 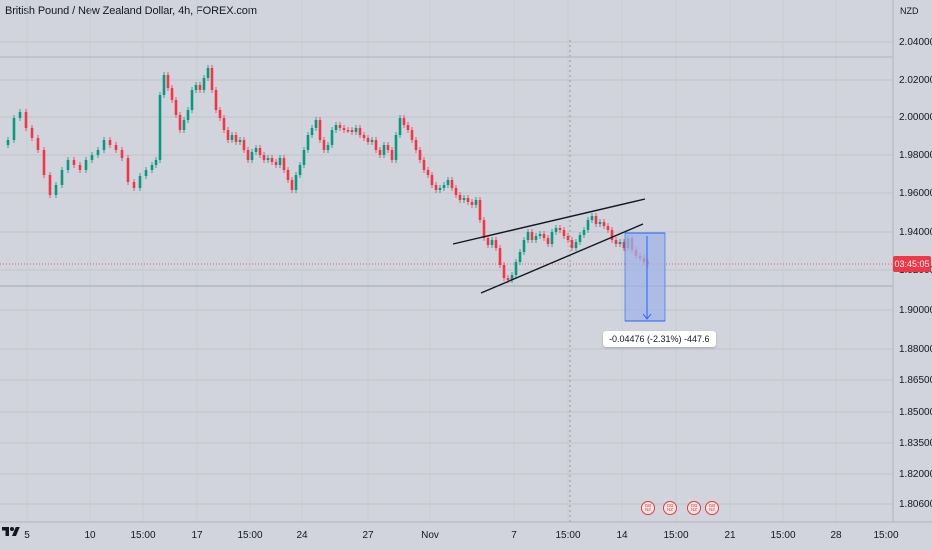 I want to click on price-axis-label: 2.04000, so click(x=915, y=42).